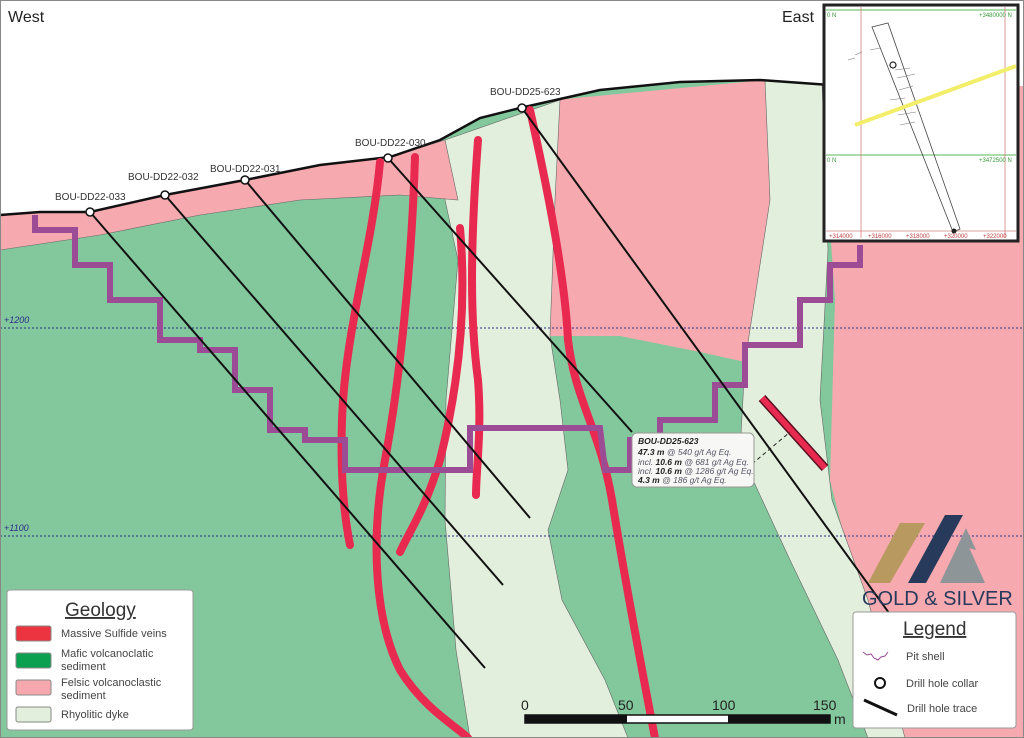  I want to click on callout-line: incl. 10.6 m @ 681 g/t Ag Eq., so click(693, 462).